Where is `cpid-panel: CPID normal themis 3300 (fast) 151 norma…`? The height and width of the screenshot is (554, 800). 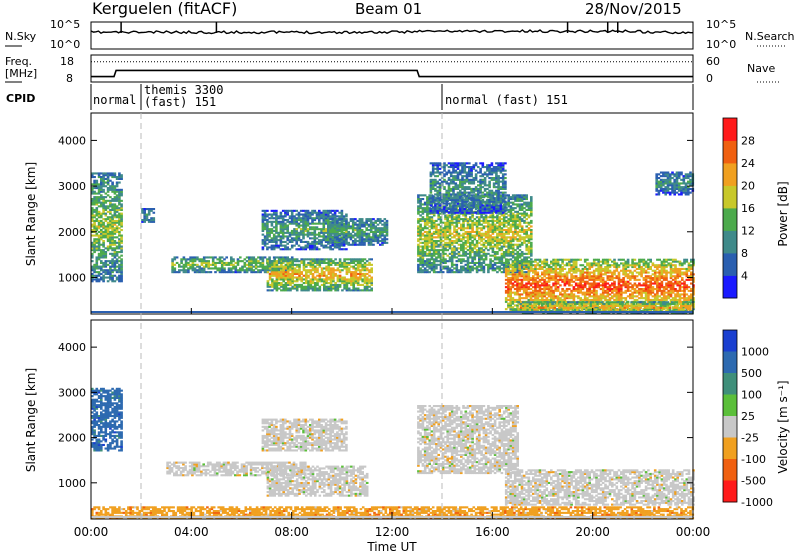
cpid-panel: CPID normal themis 3300 (fast) 151 norma… is located at coordinates (350, 96).